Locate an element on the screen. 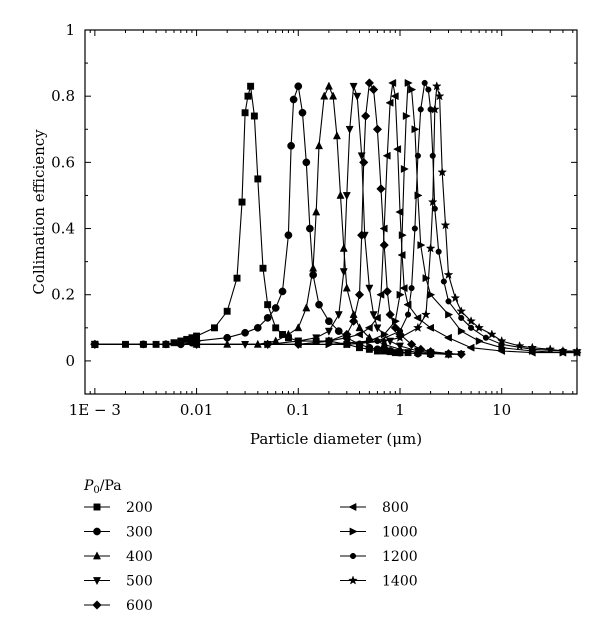 The width and height of the screenshot is (600, 633). x-axis-label: Particle diameter (μm) is located at coordinates (336, 439).